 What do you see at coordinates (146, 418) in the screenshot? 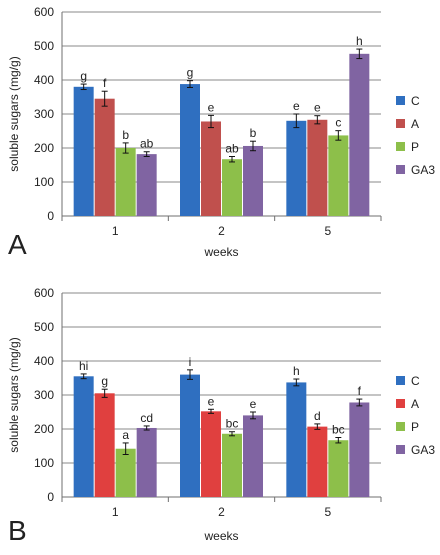
I see `significance-label: cd` at bounding box center [146, 418].